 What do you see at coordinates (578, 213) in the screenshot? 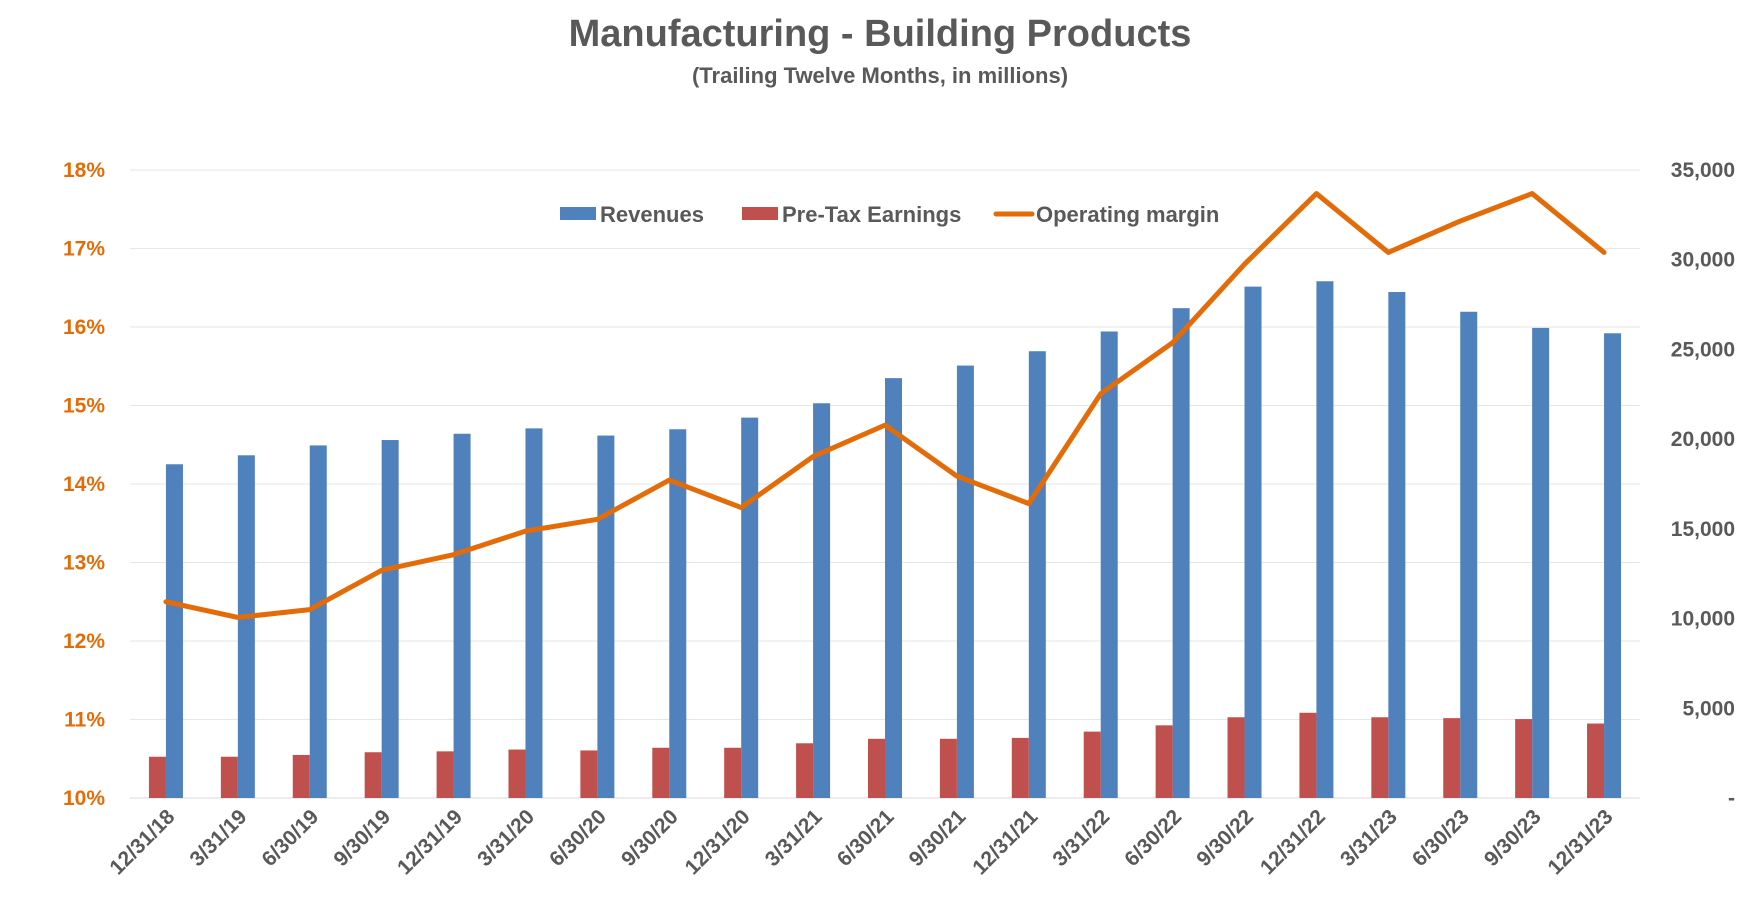
I see `legend-swatch-revenues` at bounding box center [578, 213].